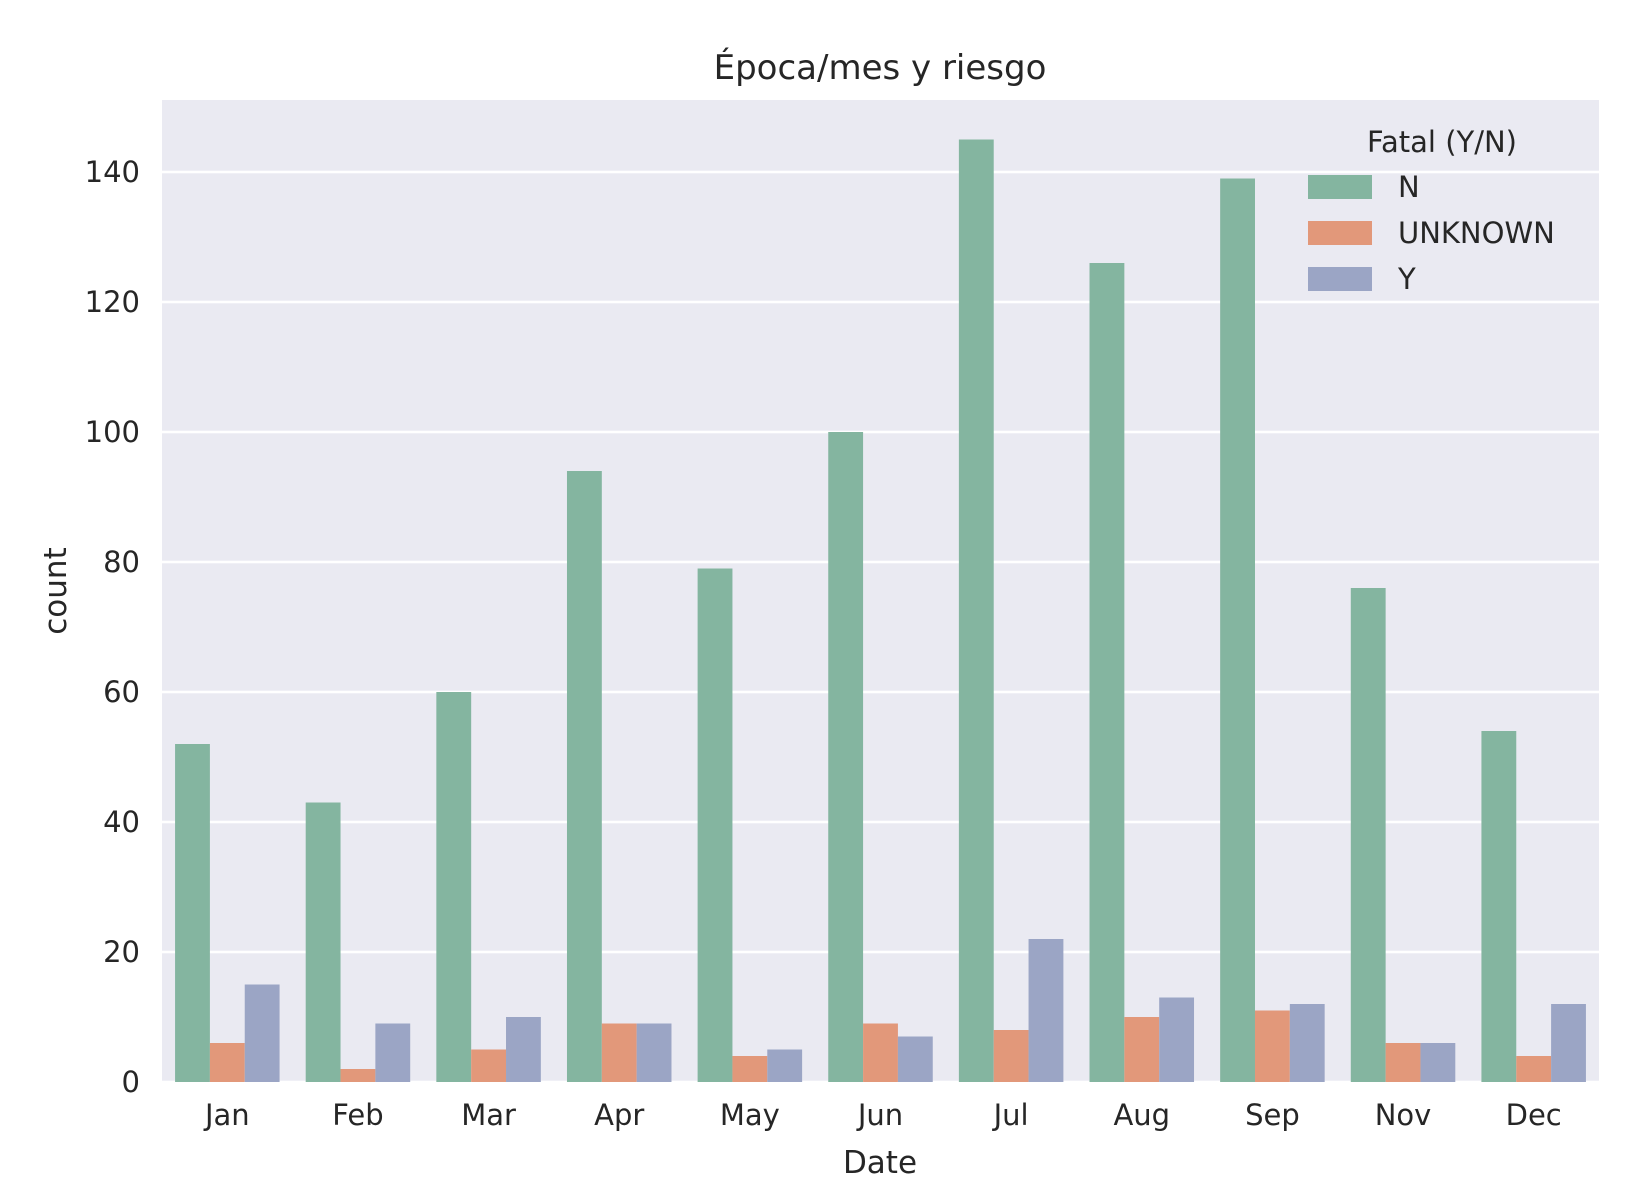  I want to click on bar-unknown-feb, so click(358, 1075).